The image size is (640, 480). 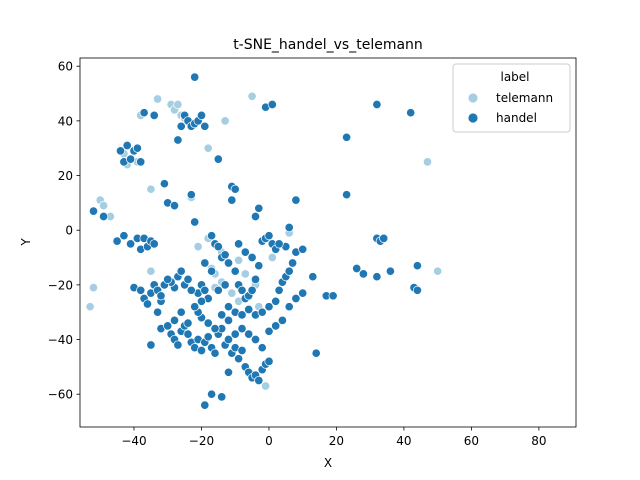 I want to click on legend: label telemann handel, so click(x=511, y=98).